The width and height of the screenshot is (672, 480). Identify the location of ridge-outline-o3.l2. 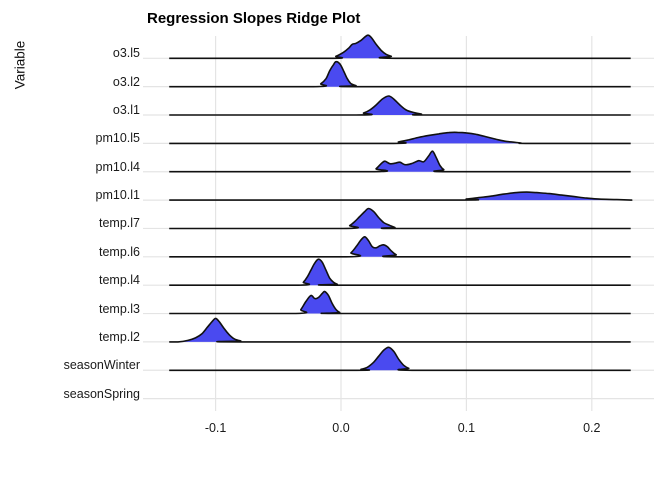
(400, 74).